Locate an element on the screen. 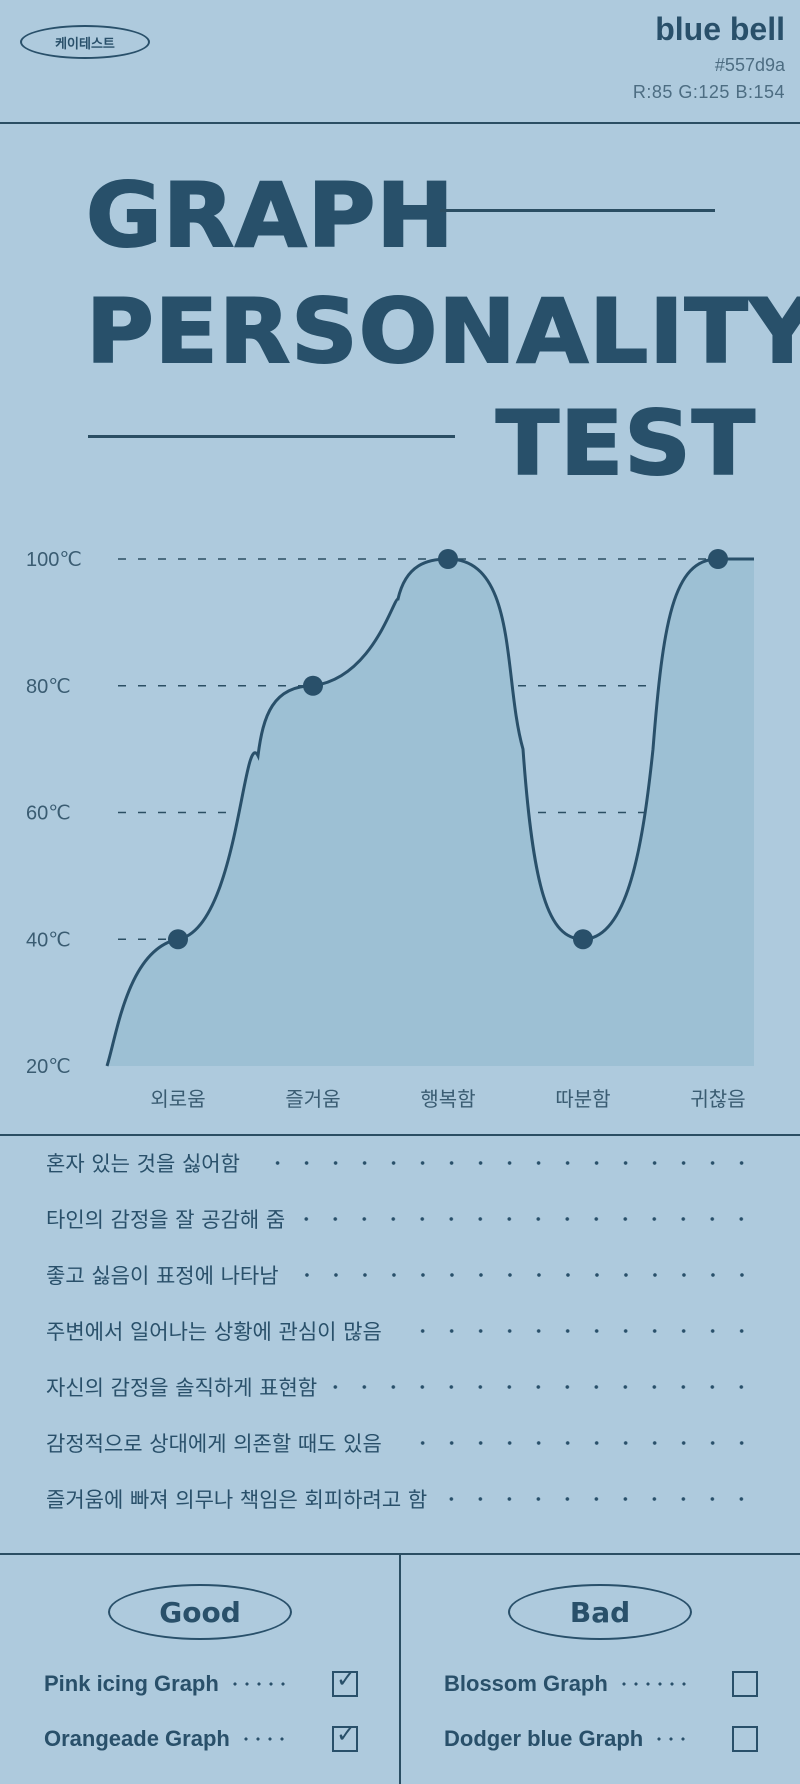  y-tick-label: 100℃ is located at coordinates (54, 560).